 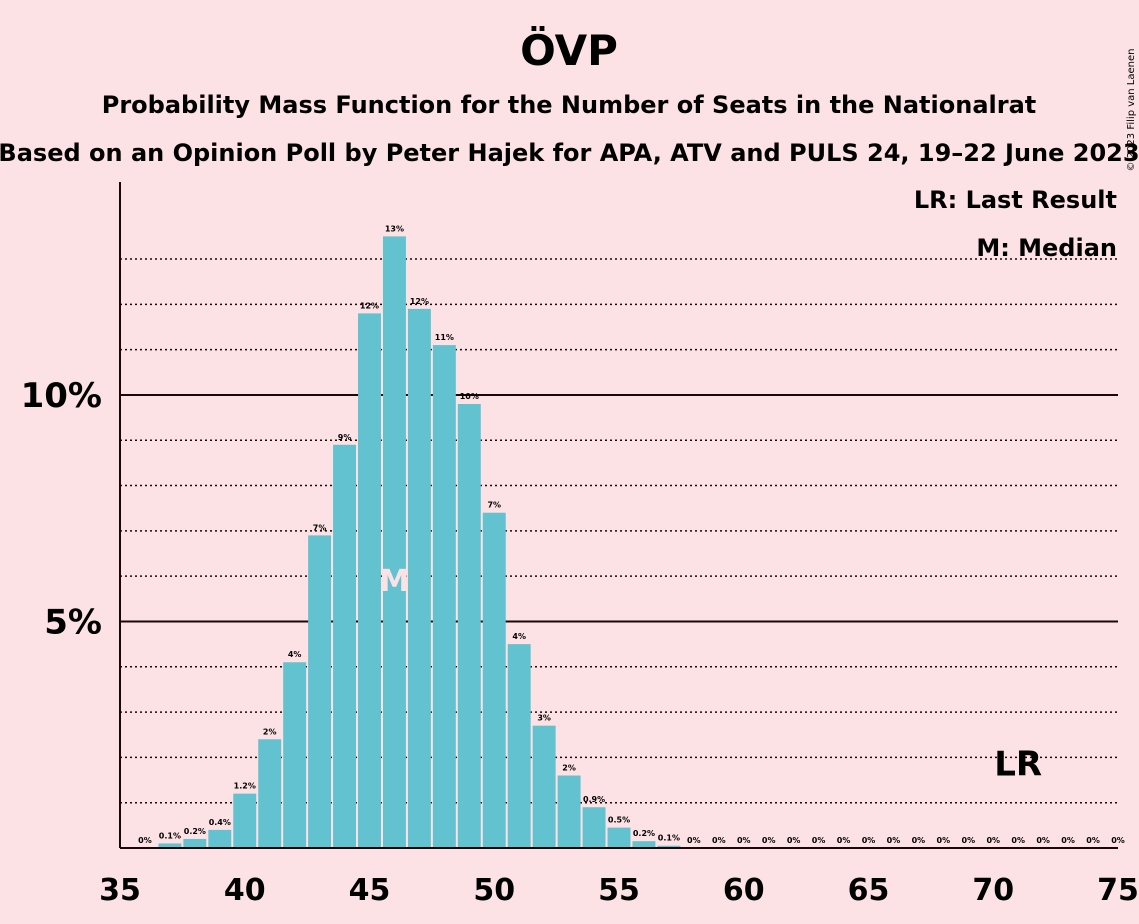 I want to click on bar-label: 0.4%, so click(x=220, y=822).